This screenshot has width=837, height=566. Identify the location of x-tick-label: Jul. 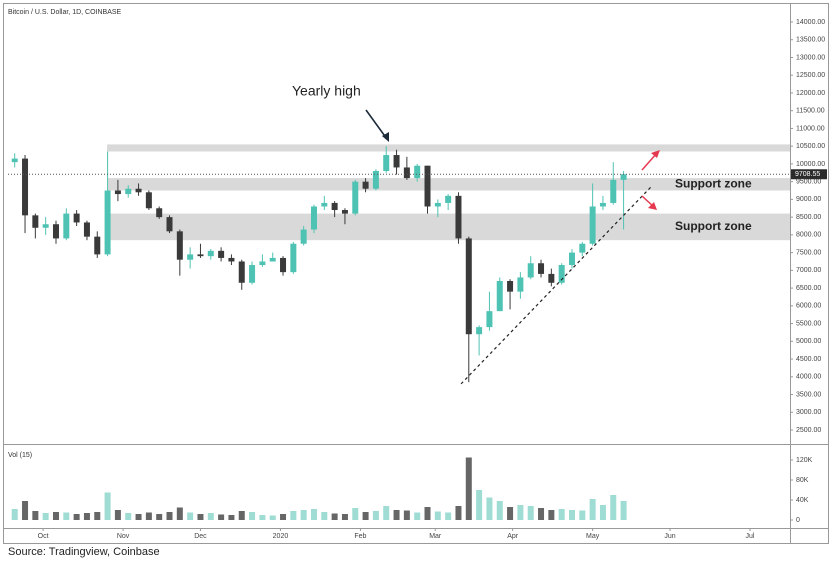
(750, 536).